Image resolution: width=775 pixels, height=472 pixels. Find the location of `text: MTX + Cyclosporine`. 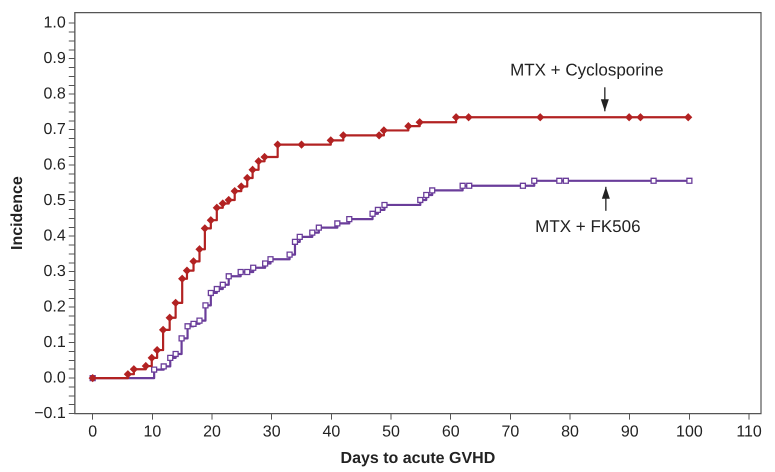

text: MTX + Cyclosporine is located at coordinates (587, 70).